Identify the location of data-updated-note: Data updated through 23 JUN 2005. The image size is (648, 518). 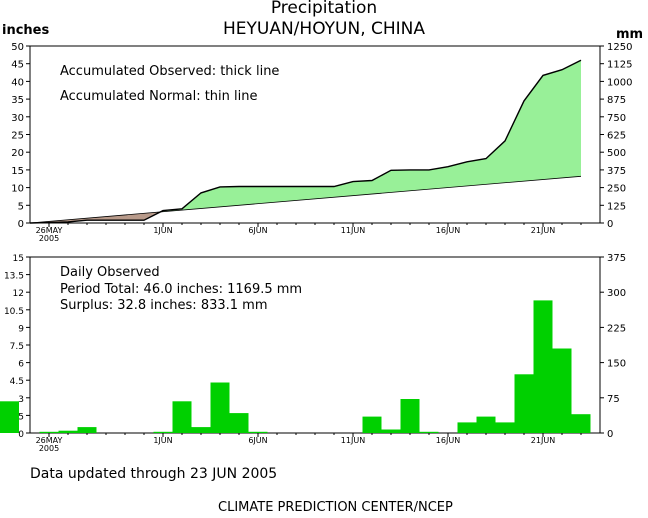
(154, 474).